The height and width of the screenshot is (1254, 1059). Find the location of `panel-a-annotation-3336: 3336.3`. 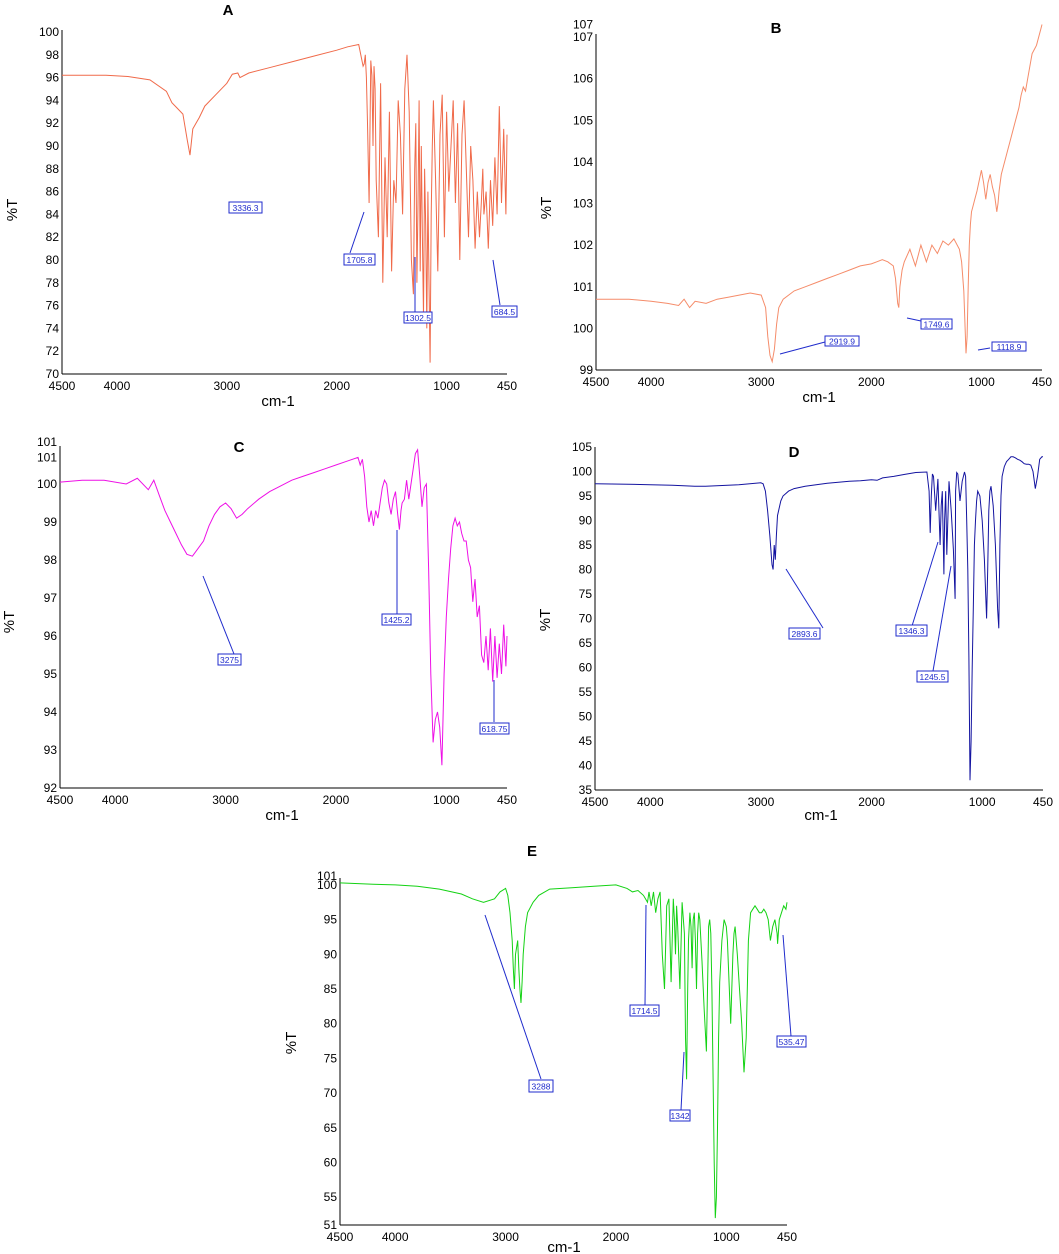

panel-a-annotation-3336: 3336.3 is located at coordinates (246, 208).